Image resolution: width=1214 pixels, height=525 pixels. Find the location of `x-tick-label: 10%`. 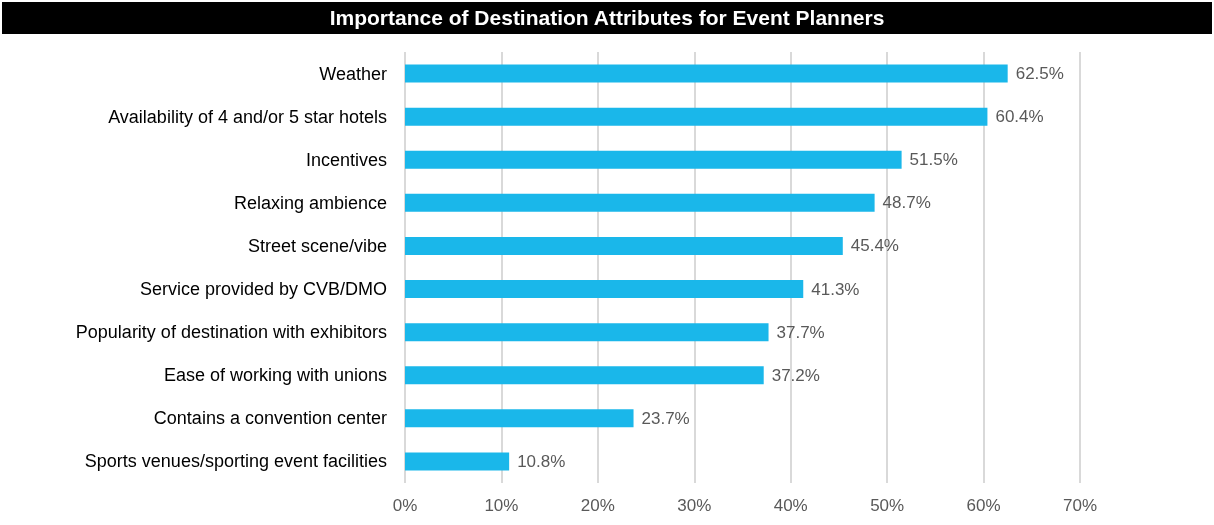

x-tick-label: 10% is located at coordinates (501, 505).